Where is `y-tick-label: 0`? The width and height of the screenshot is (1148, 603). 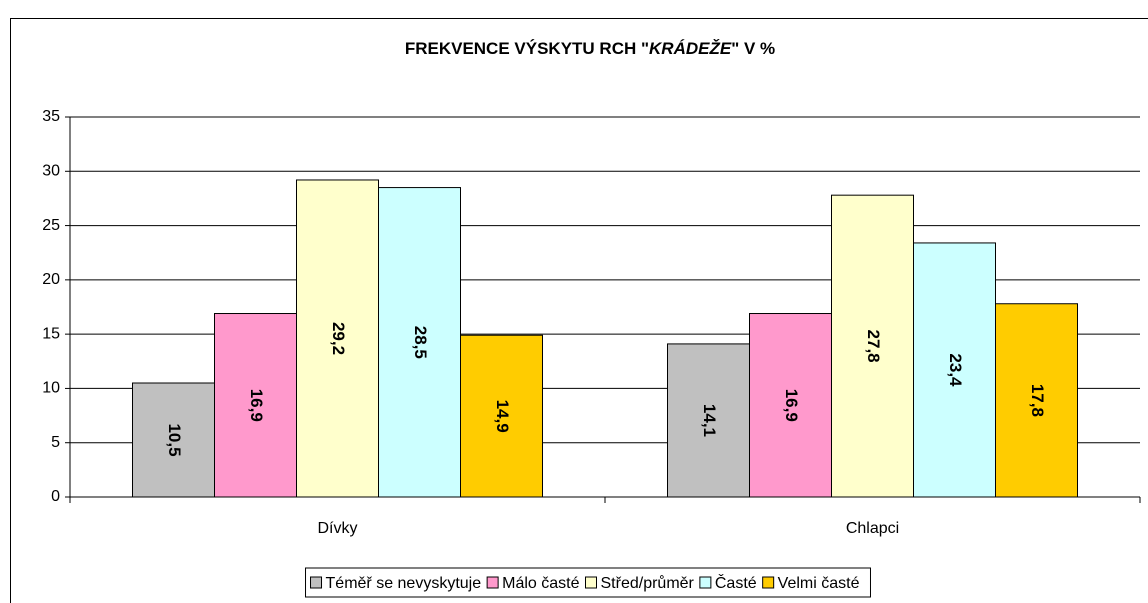 y-tick-label: 0 is located at coordinates (55, 496).